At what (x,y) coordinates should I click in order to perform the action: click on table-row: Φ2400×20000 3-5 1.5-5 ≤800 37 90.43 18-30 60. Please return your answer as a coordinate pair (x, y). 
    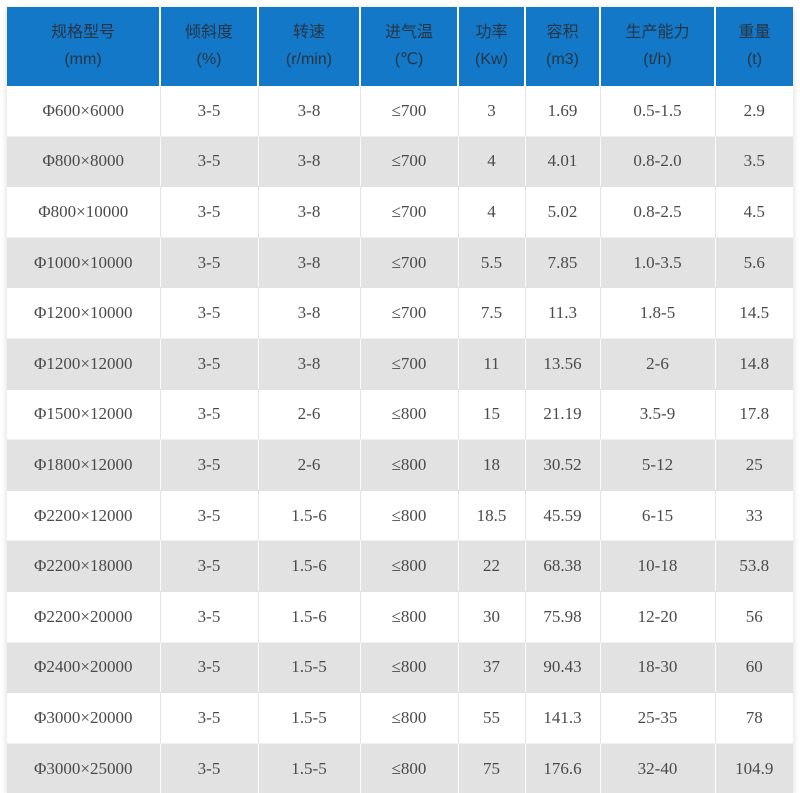
    Looking at the image, I should click on (400, 668).